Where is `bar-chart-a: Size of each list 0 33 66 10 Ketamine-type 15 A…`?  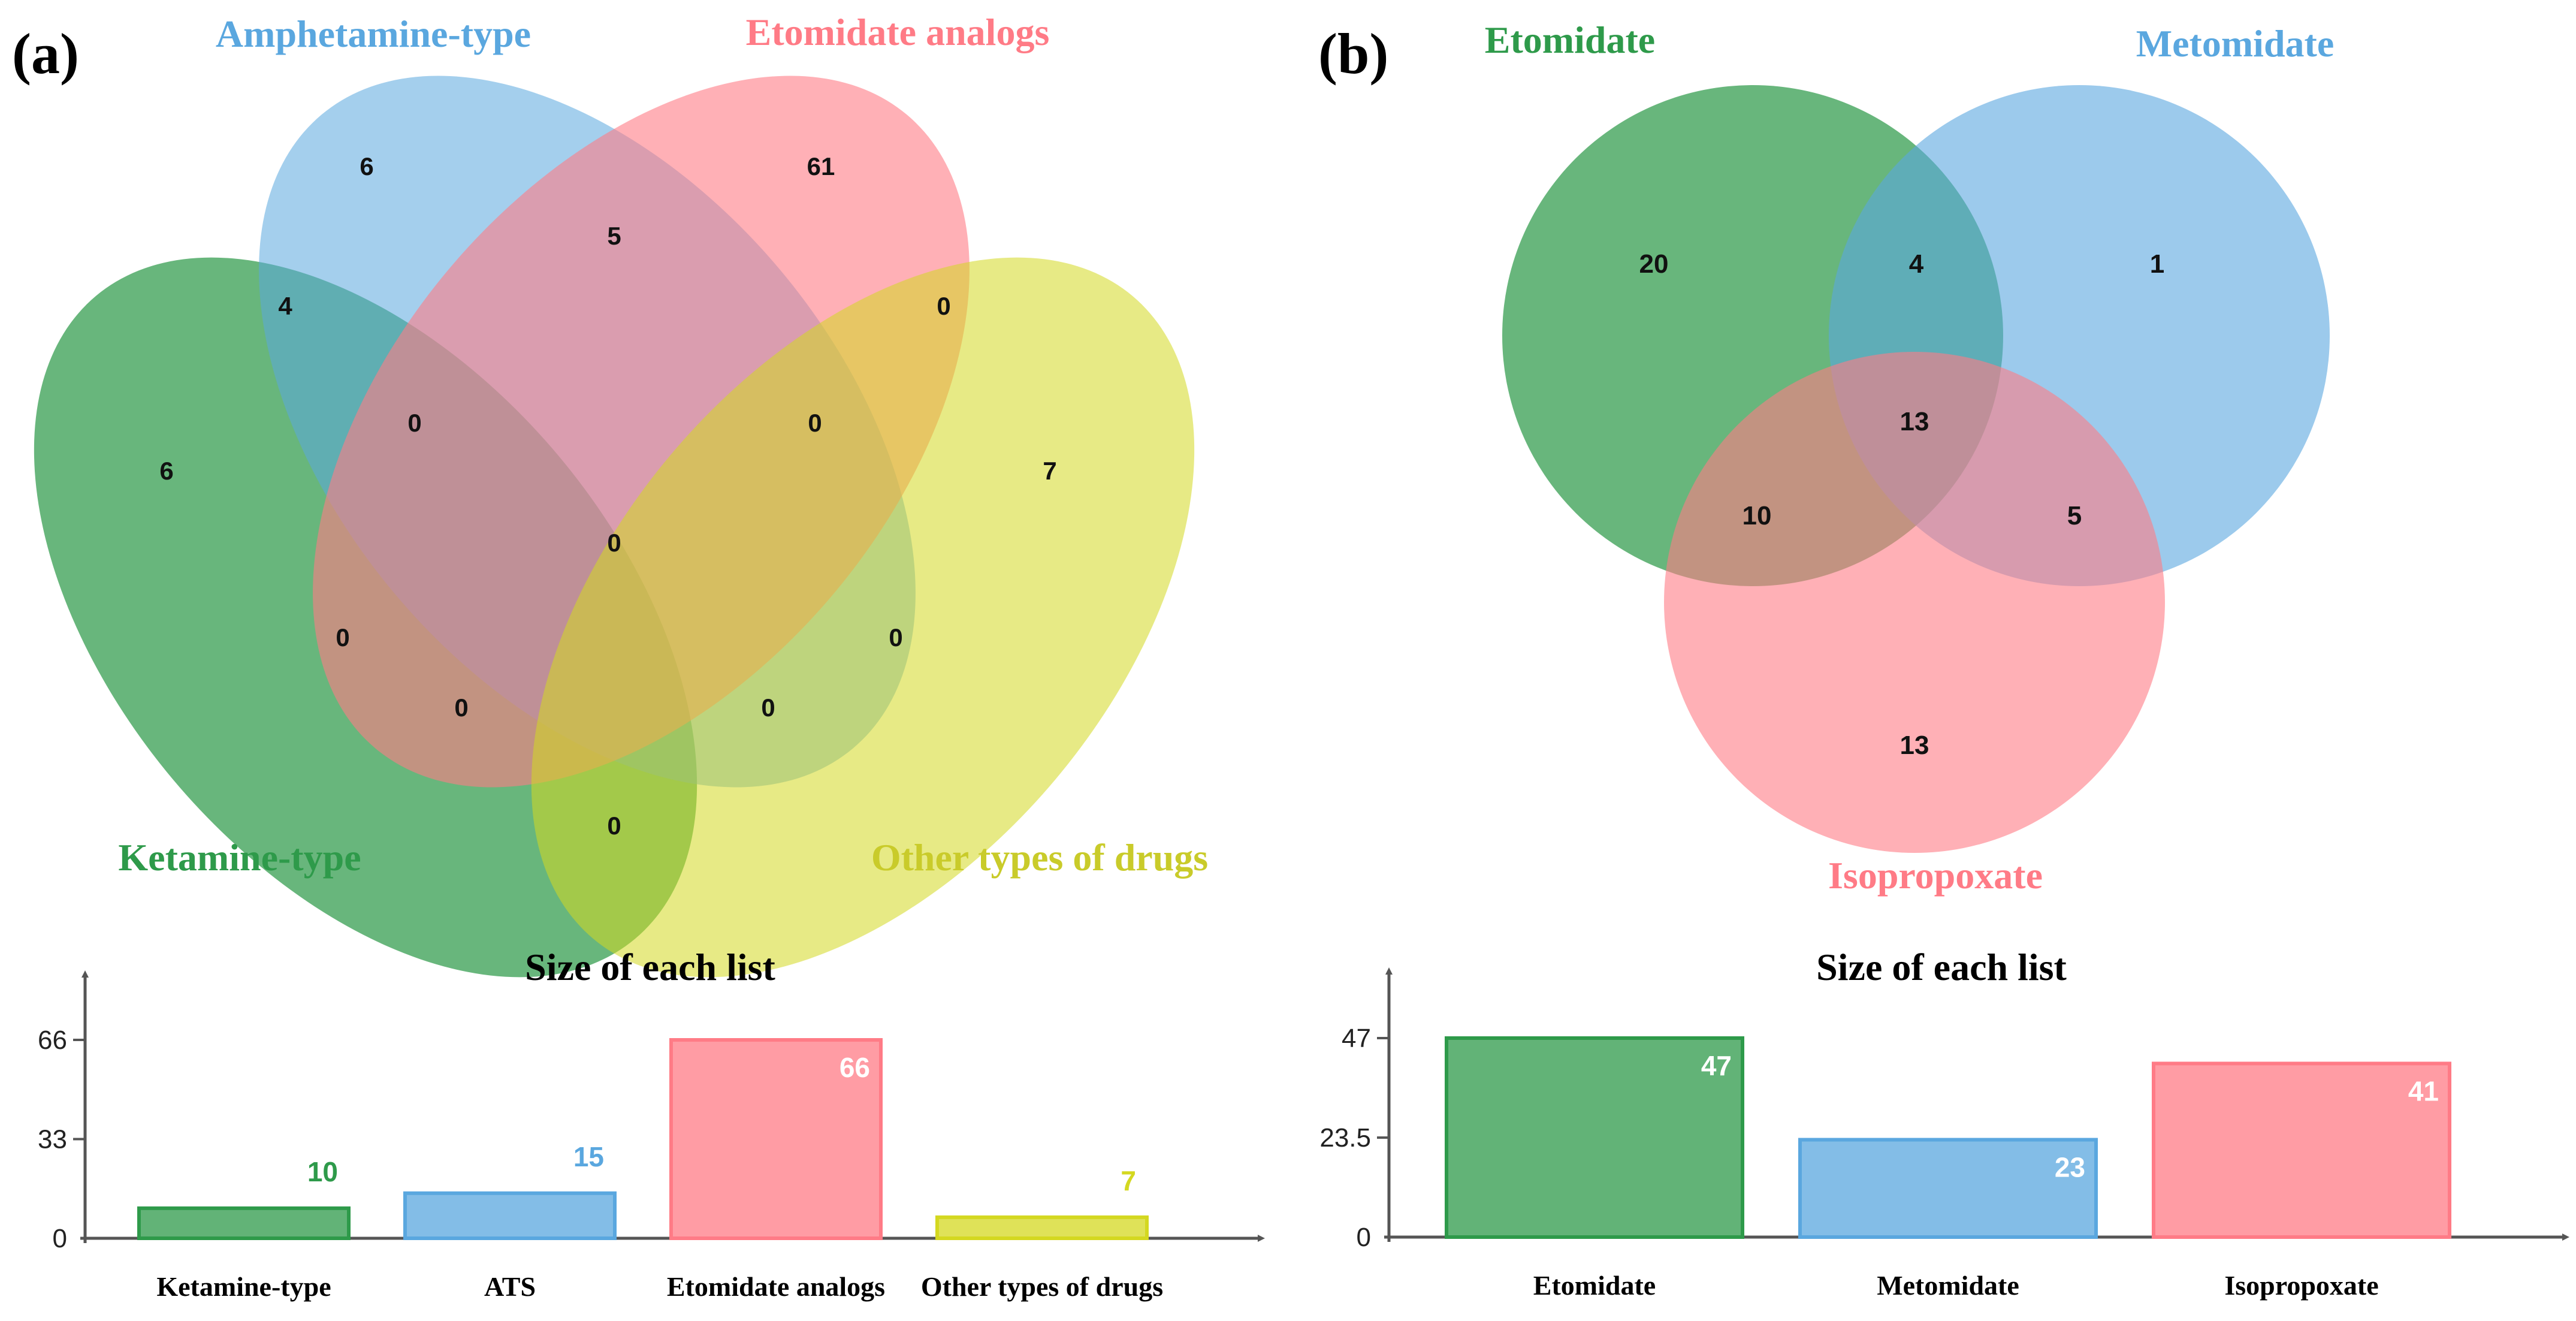
bar-chart-a: Size of each list 0 33 66 10 Ketamine-type 15 A… is located at coordinates (652, 1124).